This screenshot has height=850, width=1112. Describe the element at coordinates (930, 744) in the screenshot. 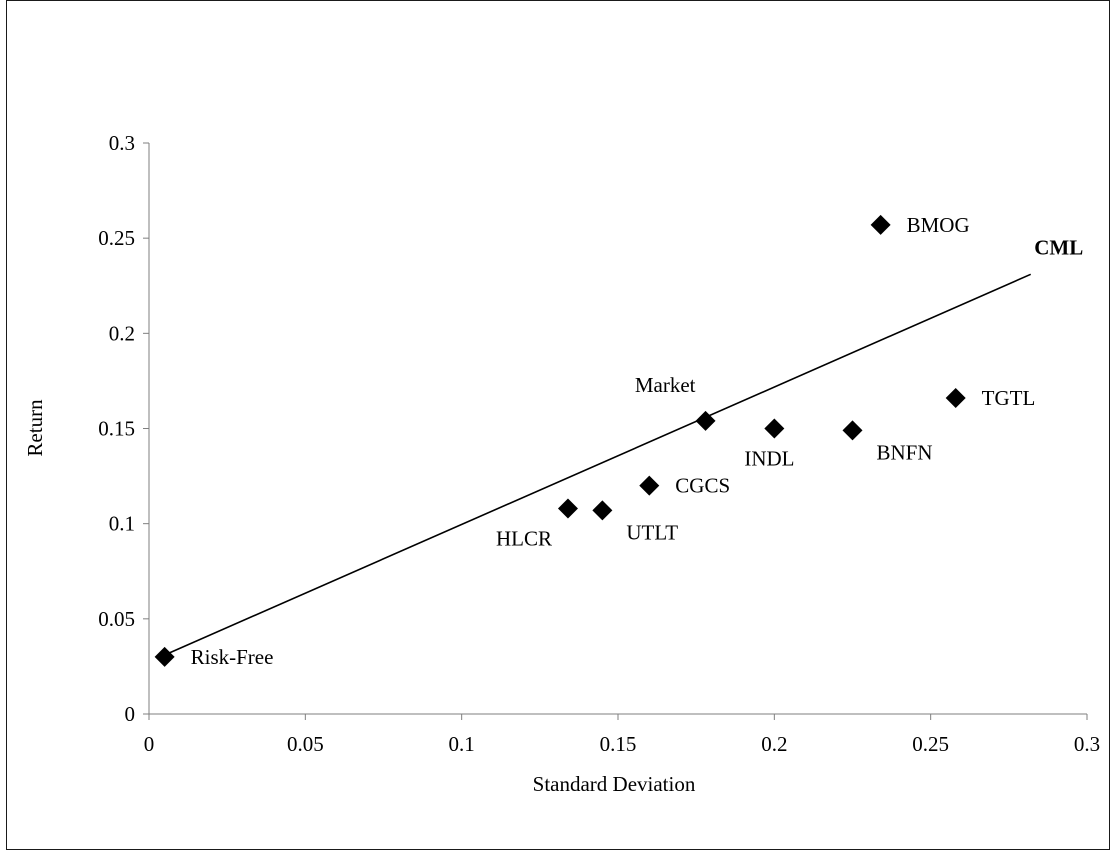

I see `x-tick-label: 0.25` at that location.